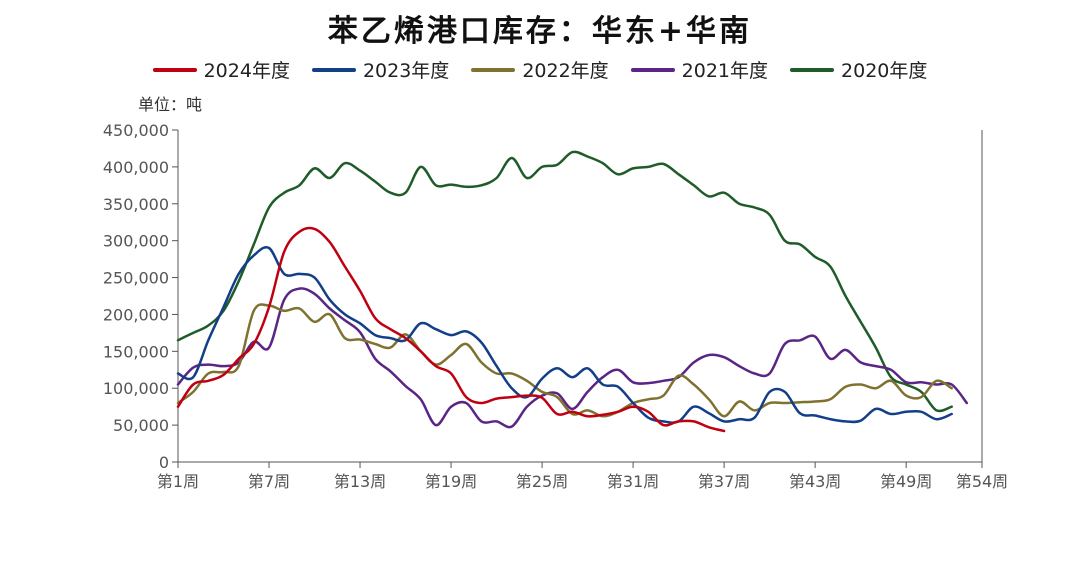 Image resolution: width=1080 pixels, height=565 pixels. I want to click on x-tick-label: 第19周, so click(451, 481).